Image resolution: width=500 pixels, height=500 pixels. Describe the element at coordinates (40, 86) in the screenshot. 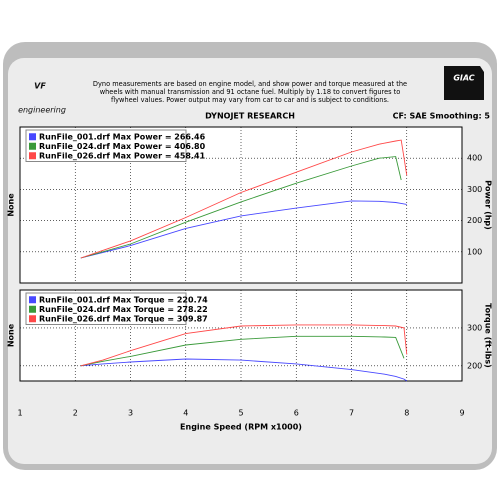

I see `logo: VF` at that location.